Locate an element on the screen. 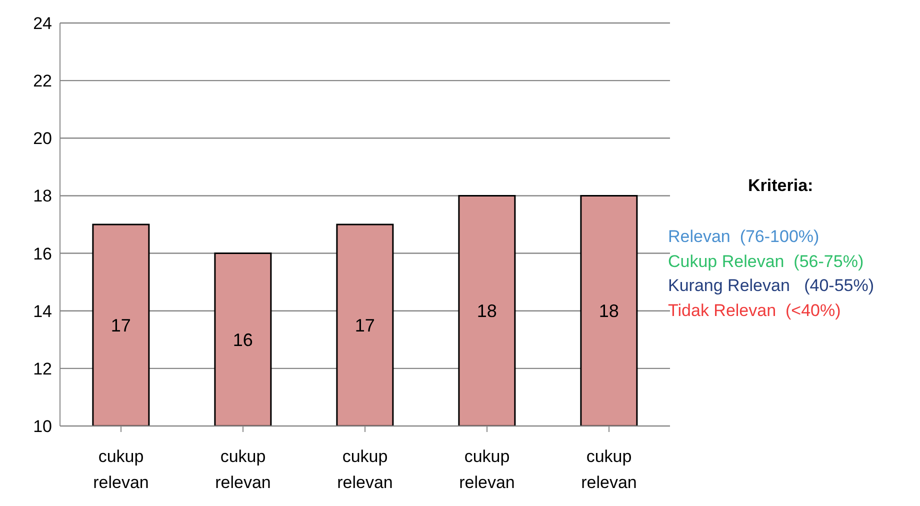  annotation: Cukup Relevan (56-75%) is located at coordinates (766, 262).